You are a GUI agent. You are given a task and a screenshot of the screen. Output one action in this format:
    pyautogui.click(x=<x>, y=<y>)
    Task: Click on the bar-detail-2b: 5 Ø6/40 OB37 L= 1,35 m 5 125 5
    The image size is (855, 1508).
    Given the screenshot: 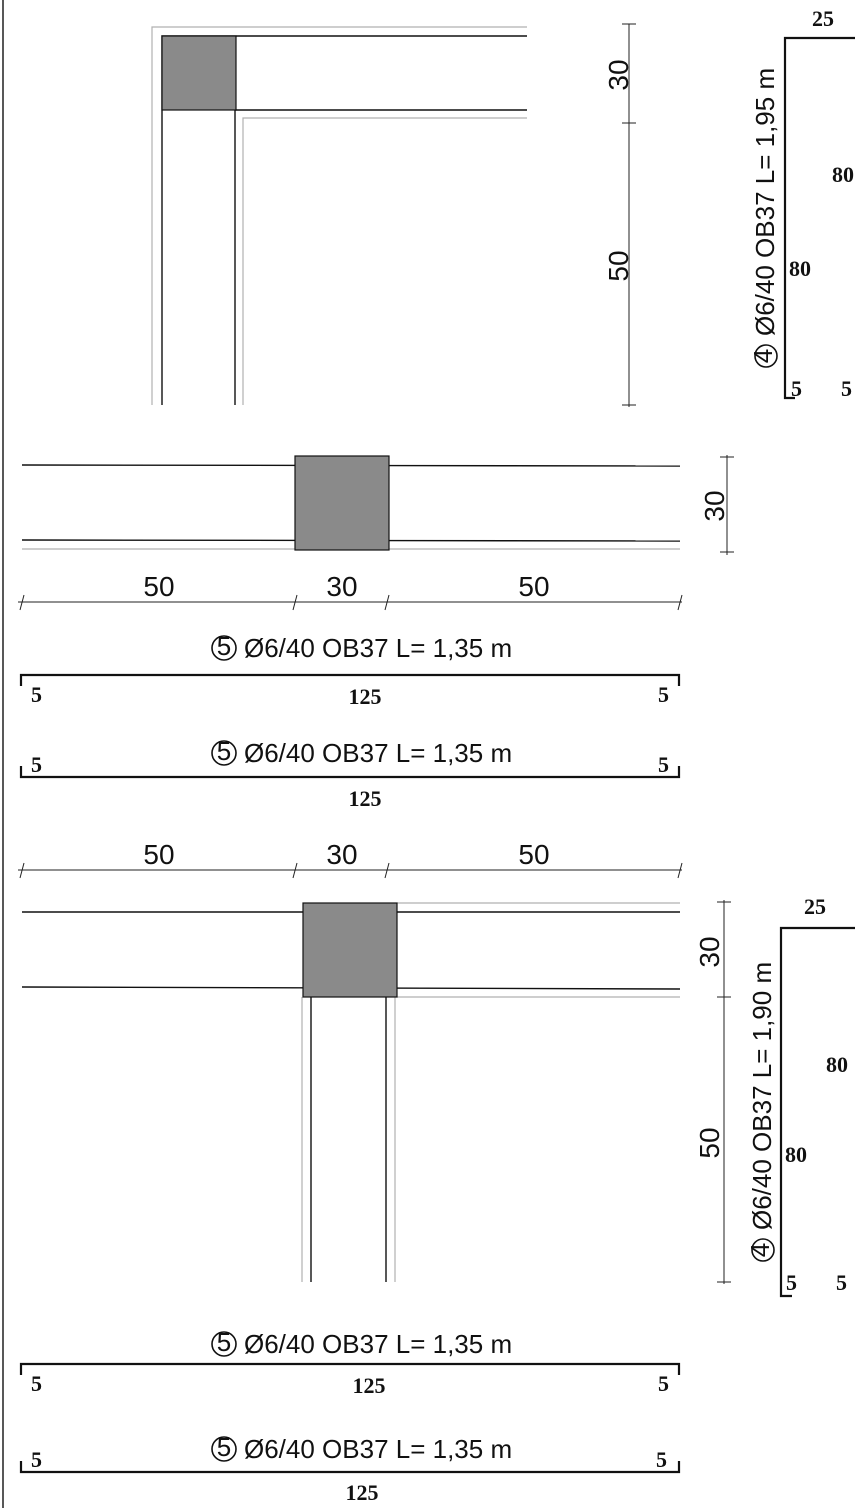 What is the action you would take?
    pyautogui.click(x=350, y=773)
    